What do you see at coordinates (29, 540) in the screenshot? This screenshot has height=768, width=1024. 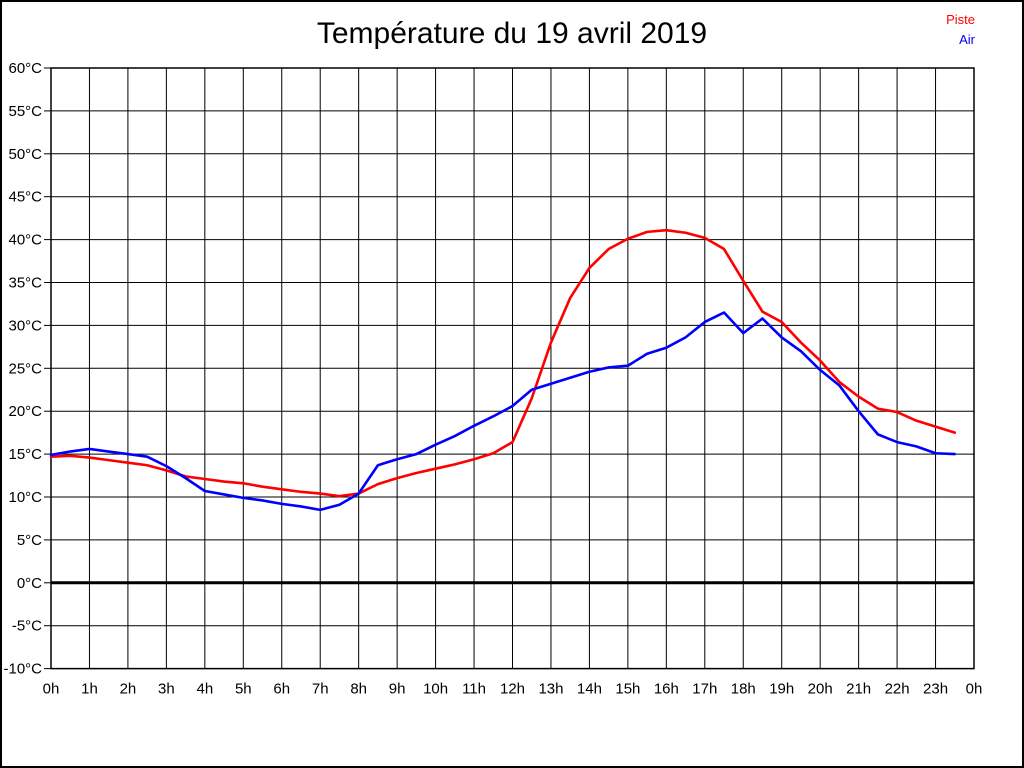 I see `y-axis-label: 5°C` at bounding box center [29, 540].